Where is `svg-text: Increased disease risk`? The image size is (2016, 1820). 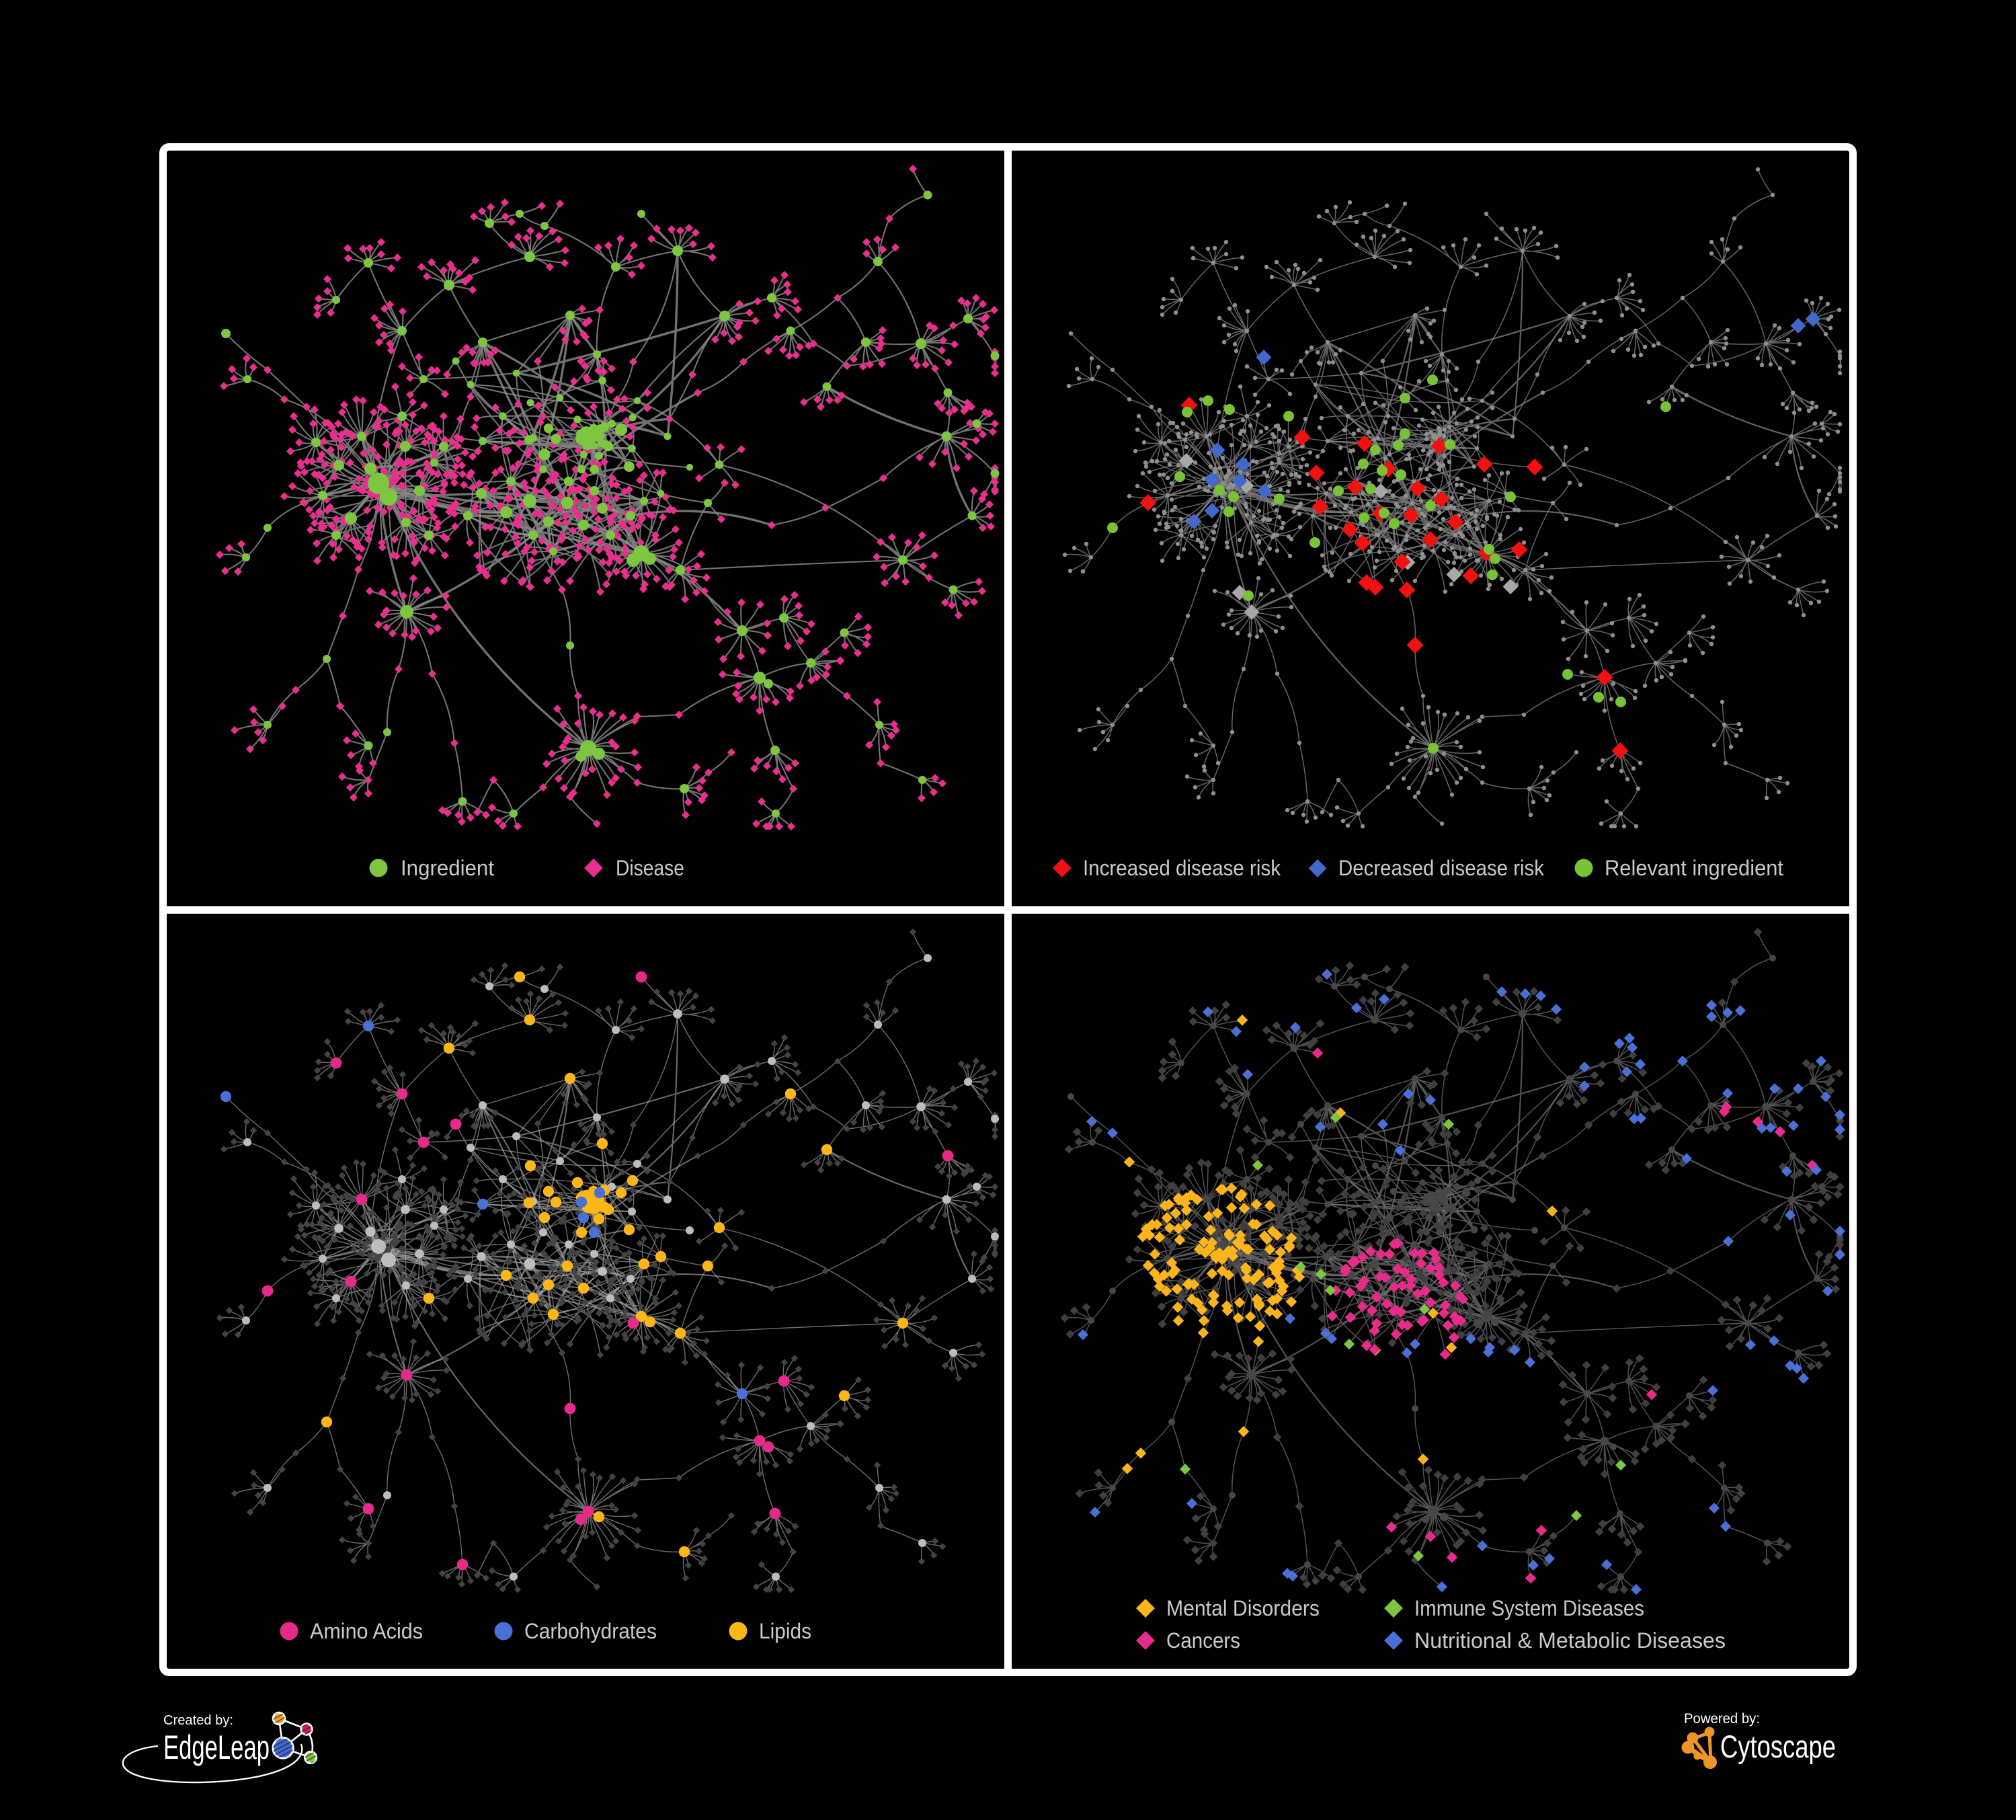
svg-text: Increased disease risk is located at coordinates (1182, 868).